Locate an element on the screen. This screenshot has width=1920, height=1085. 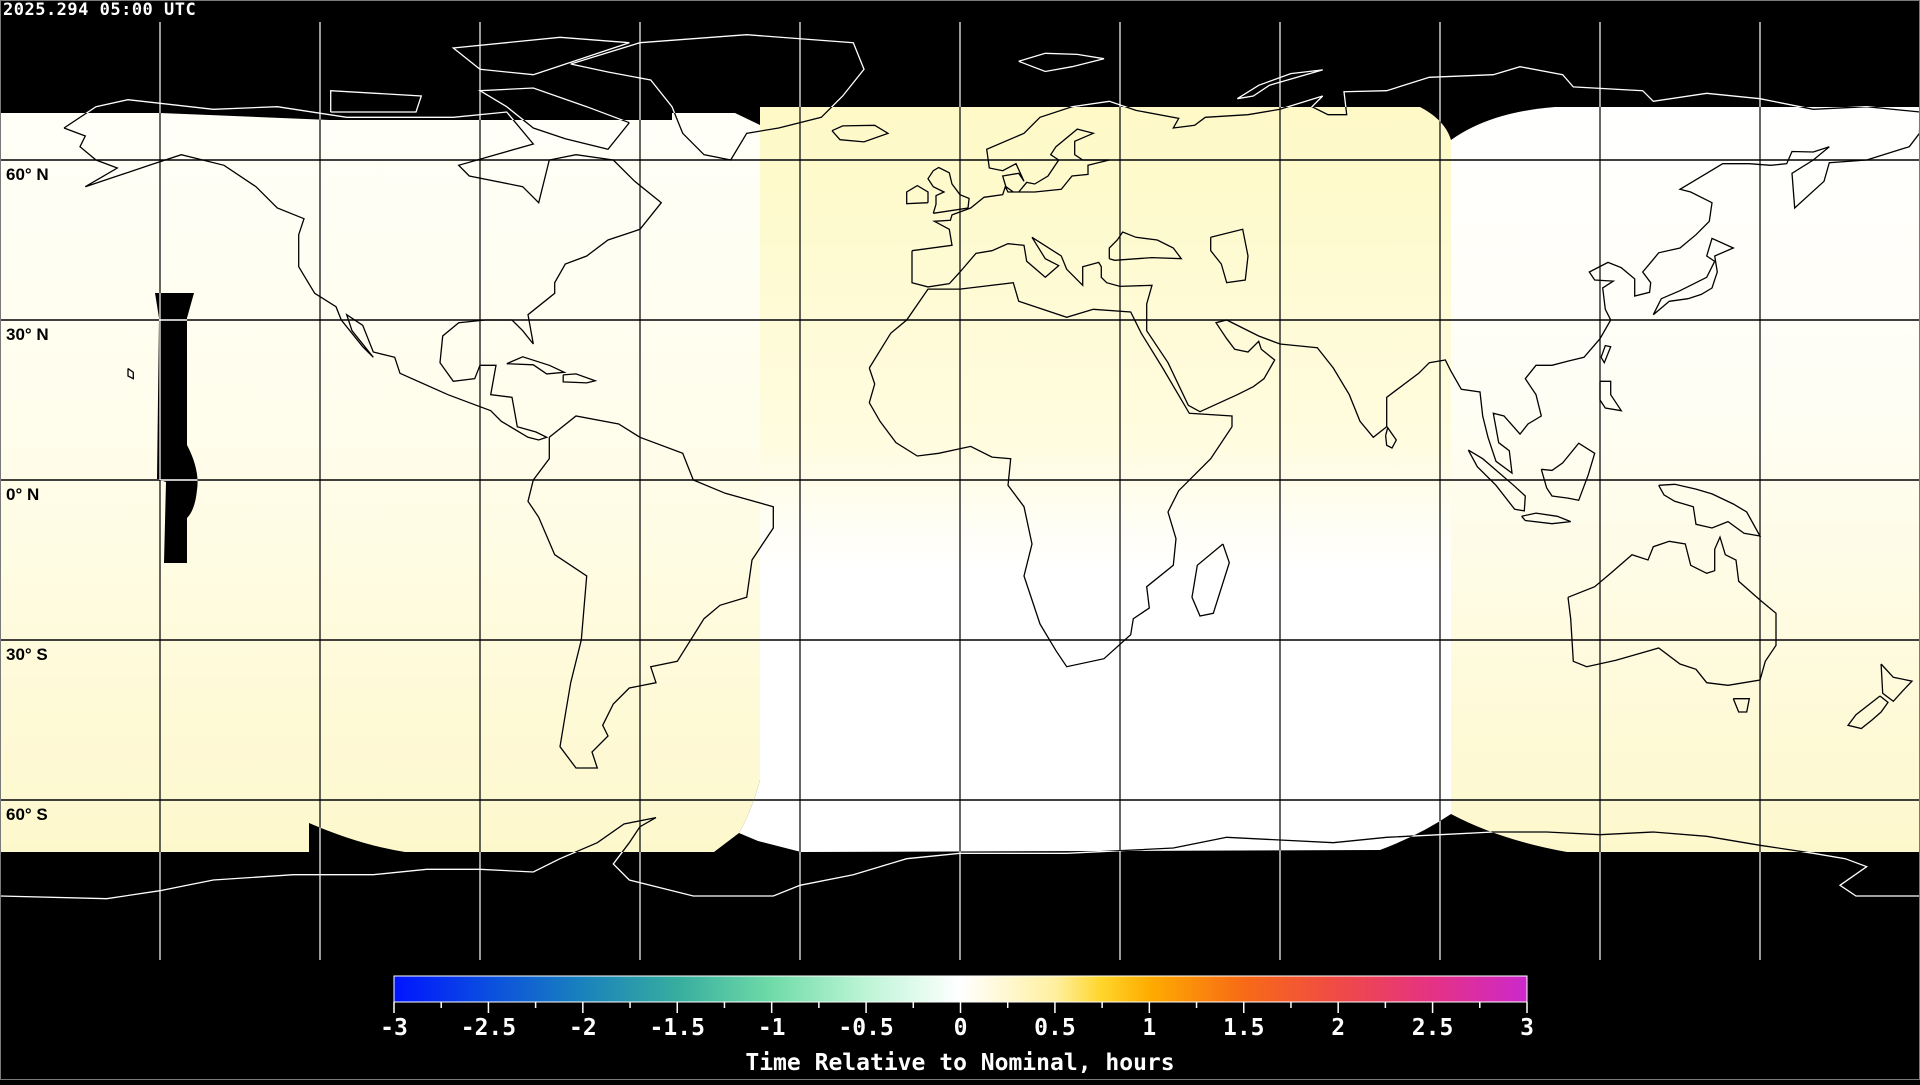
coastline-japan is located at coordinates (1693, 276).